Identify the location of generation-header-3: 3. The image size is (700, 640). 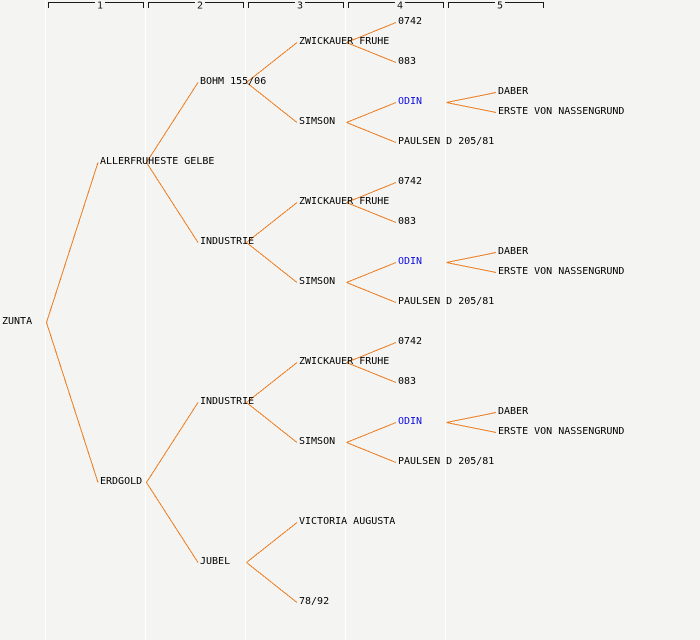
(300, 6).